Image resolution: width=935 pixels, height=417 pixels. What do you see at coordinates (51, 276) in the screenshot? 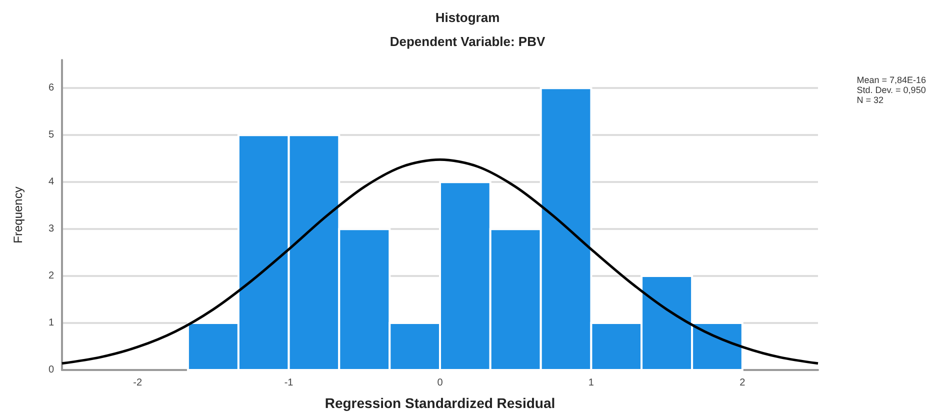
I see `y-tick-label: 2` at bounding box center [51, 276].